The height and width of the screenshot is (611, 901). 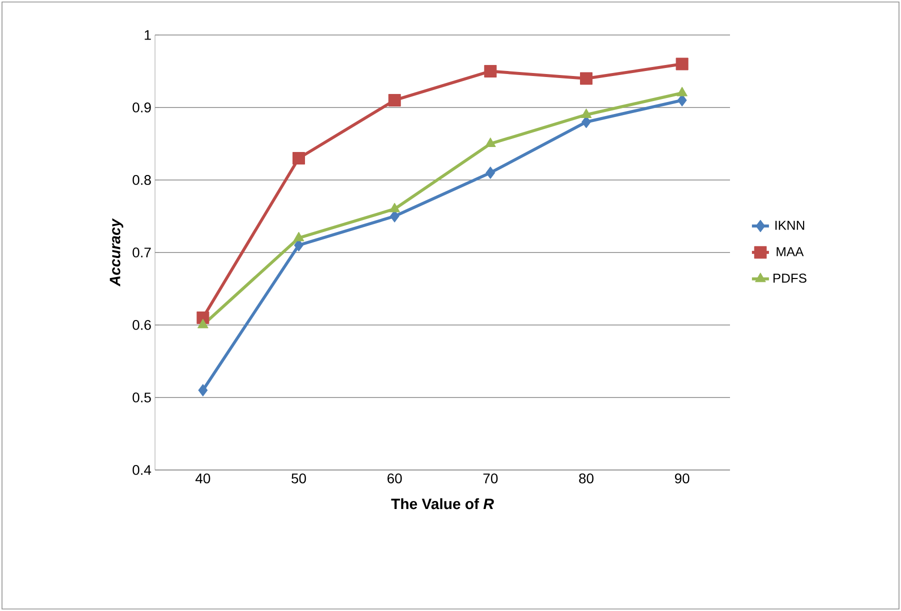 I want to click on legend-label: IKNN, so click(x=789, y=225).